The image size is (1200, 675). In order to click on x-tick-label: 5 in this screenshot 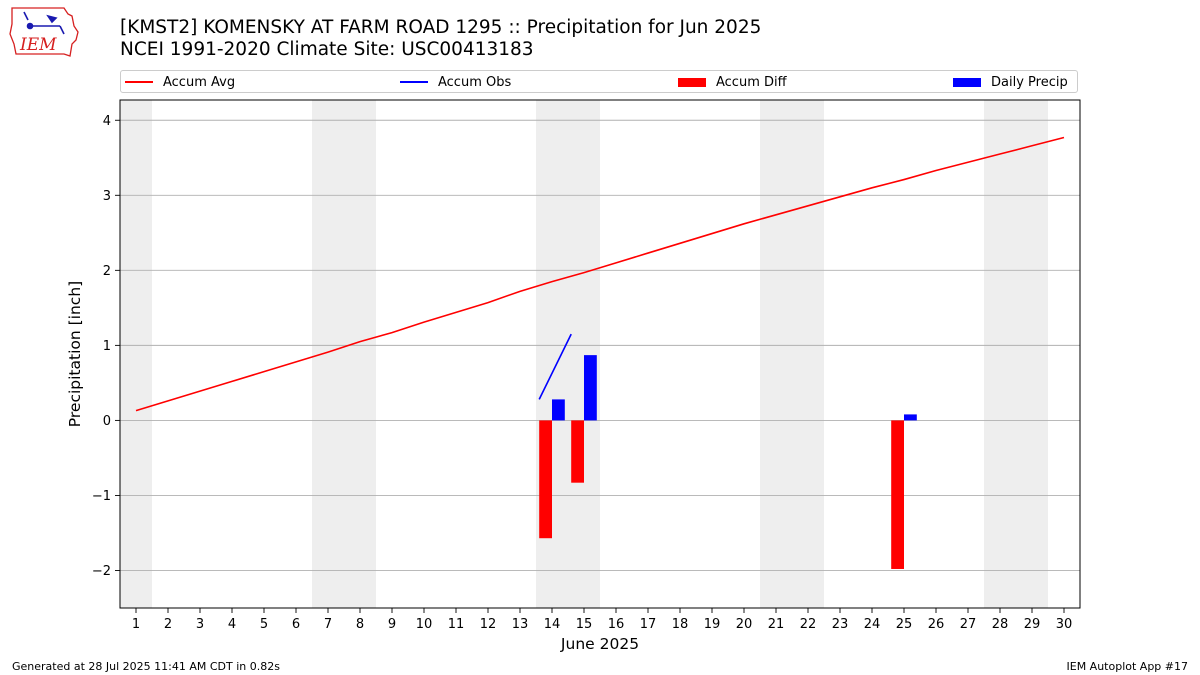, I will do `click(264, 624)`.